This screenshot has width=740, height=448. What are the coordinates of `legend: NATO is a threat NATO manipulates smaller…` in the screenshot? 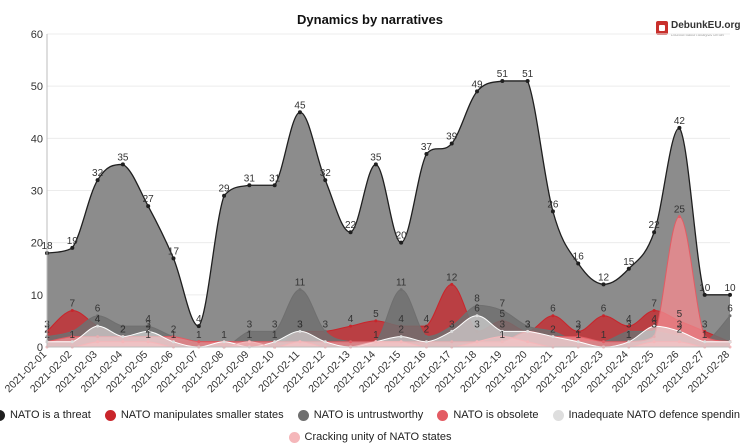 It's located at (370, 426).